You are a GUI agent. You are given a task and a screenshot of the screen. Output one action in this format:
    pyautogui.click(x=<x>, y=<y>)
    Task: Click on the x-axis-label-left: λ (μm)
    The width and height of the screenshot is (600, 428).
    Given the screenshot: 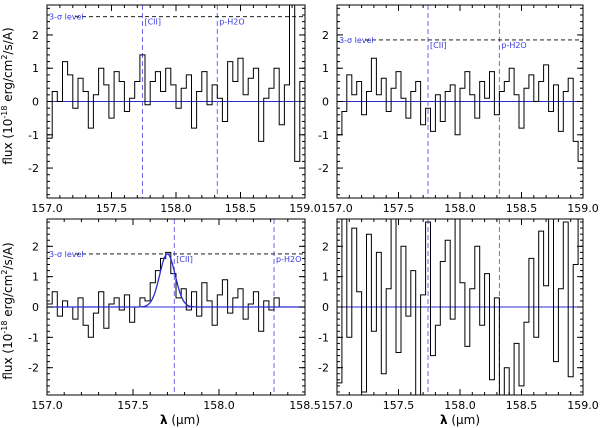 What is the action you would take?
    pyautogui.click(x=180, y=420)
    